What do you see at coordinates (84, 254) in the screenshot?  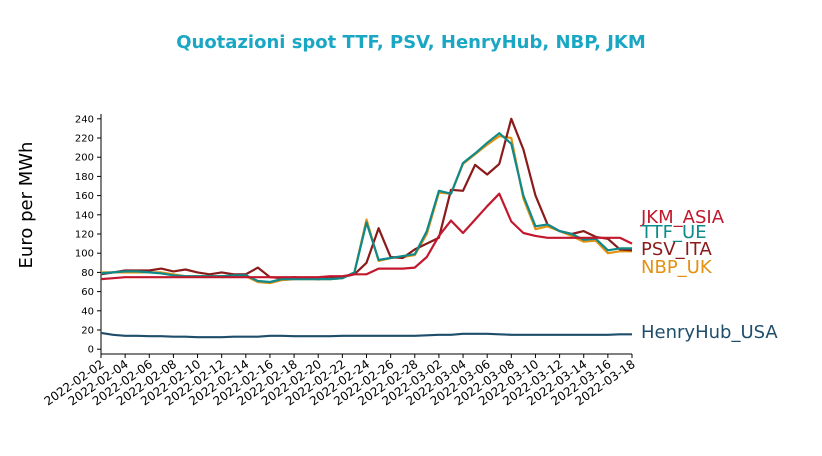 I see `y-tick-label: 100` at bounding box center [84, 254].